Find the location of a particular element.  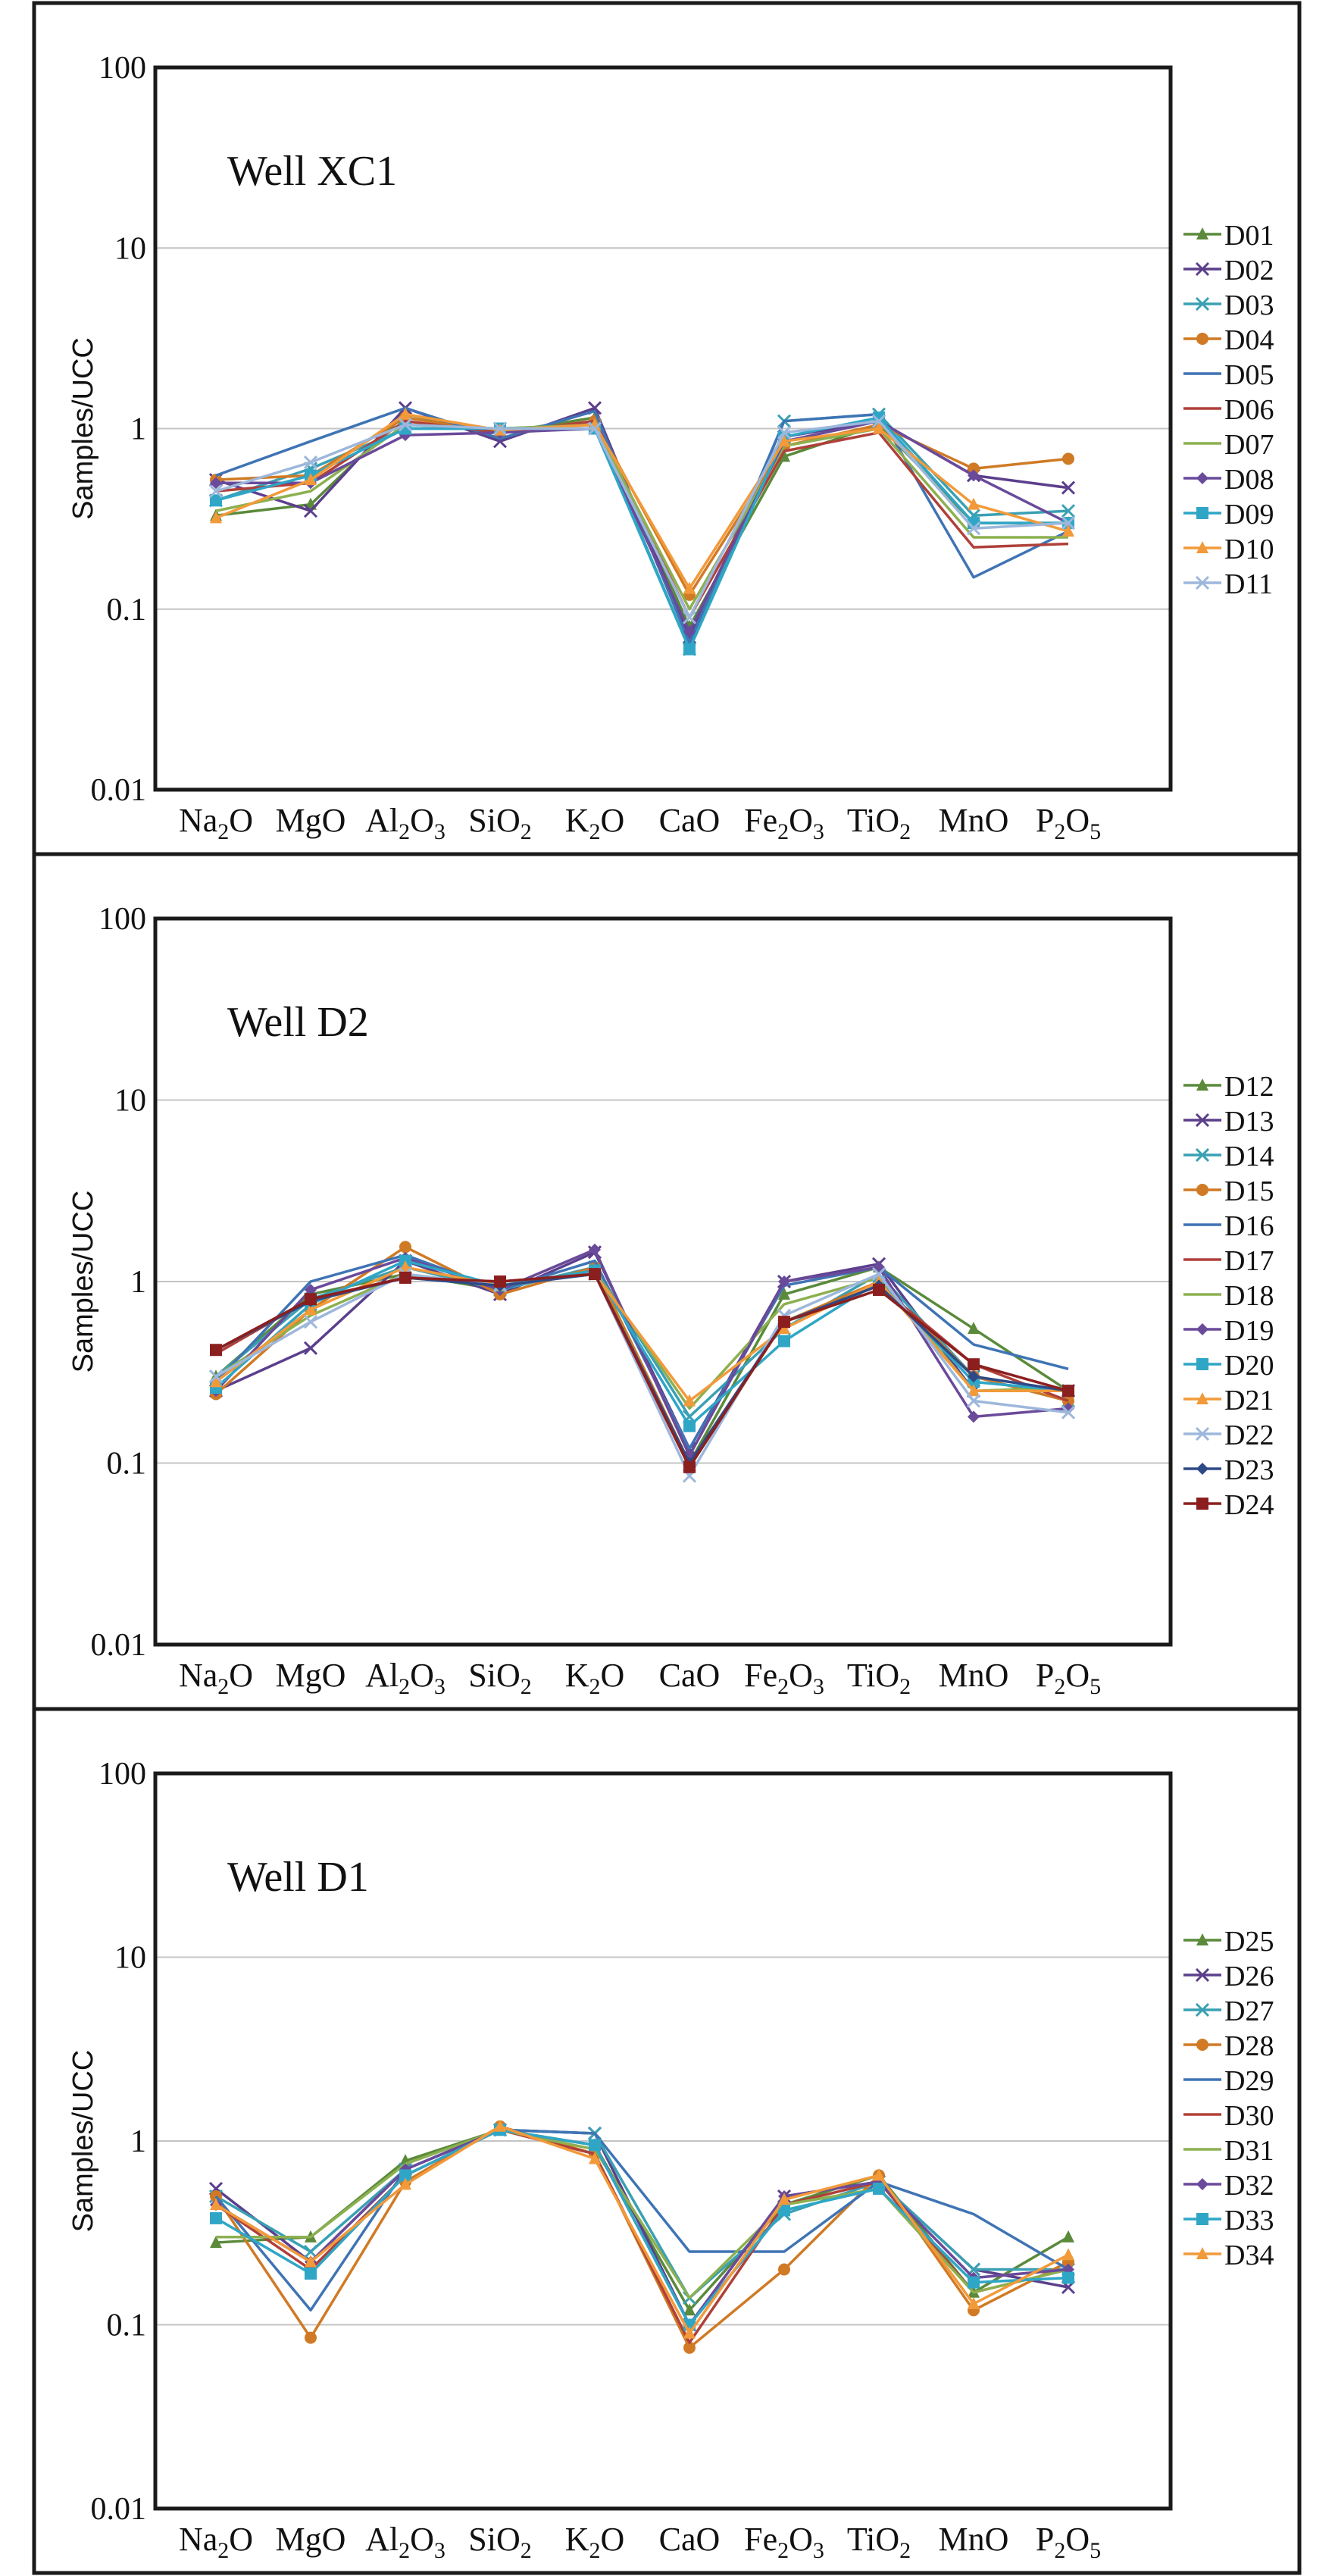

legend-item: D01 is located at coordinates (1228, 236).